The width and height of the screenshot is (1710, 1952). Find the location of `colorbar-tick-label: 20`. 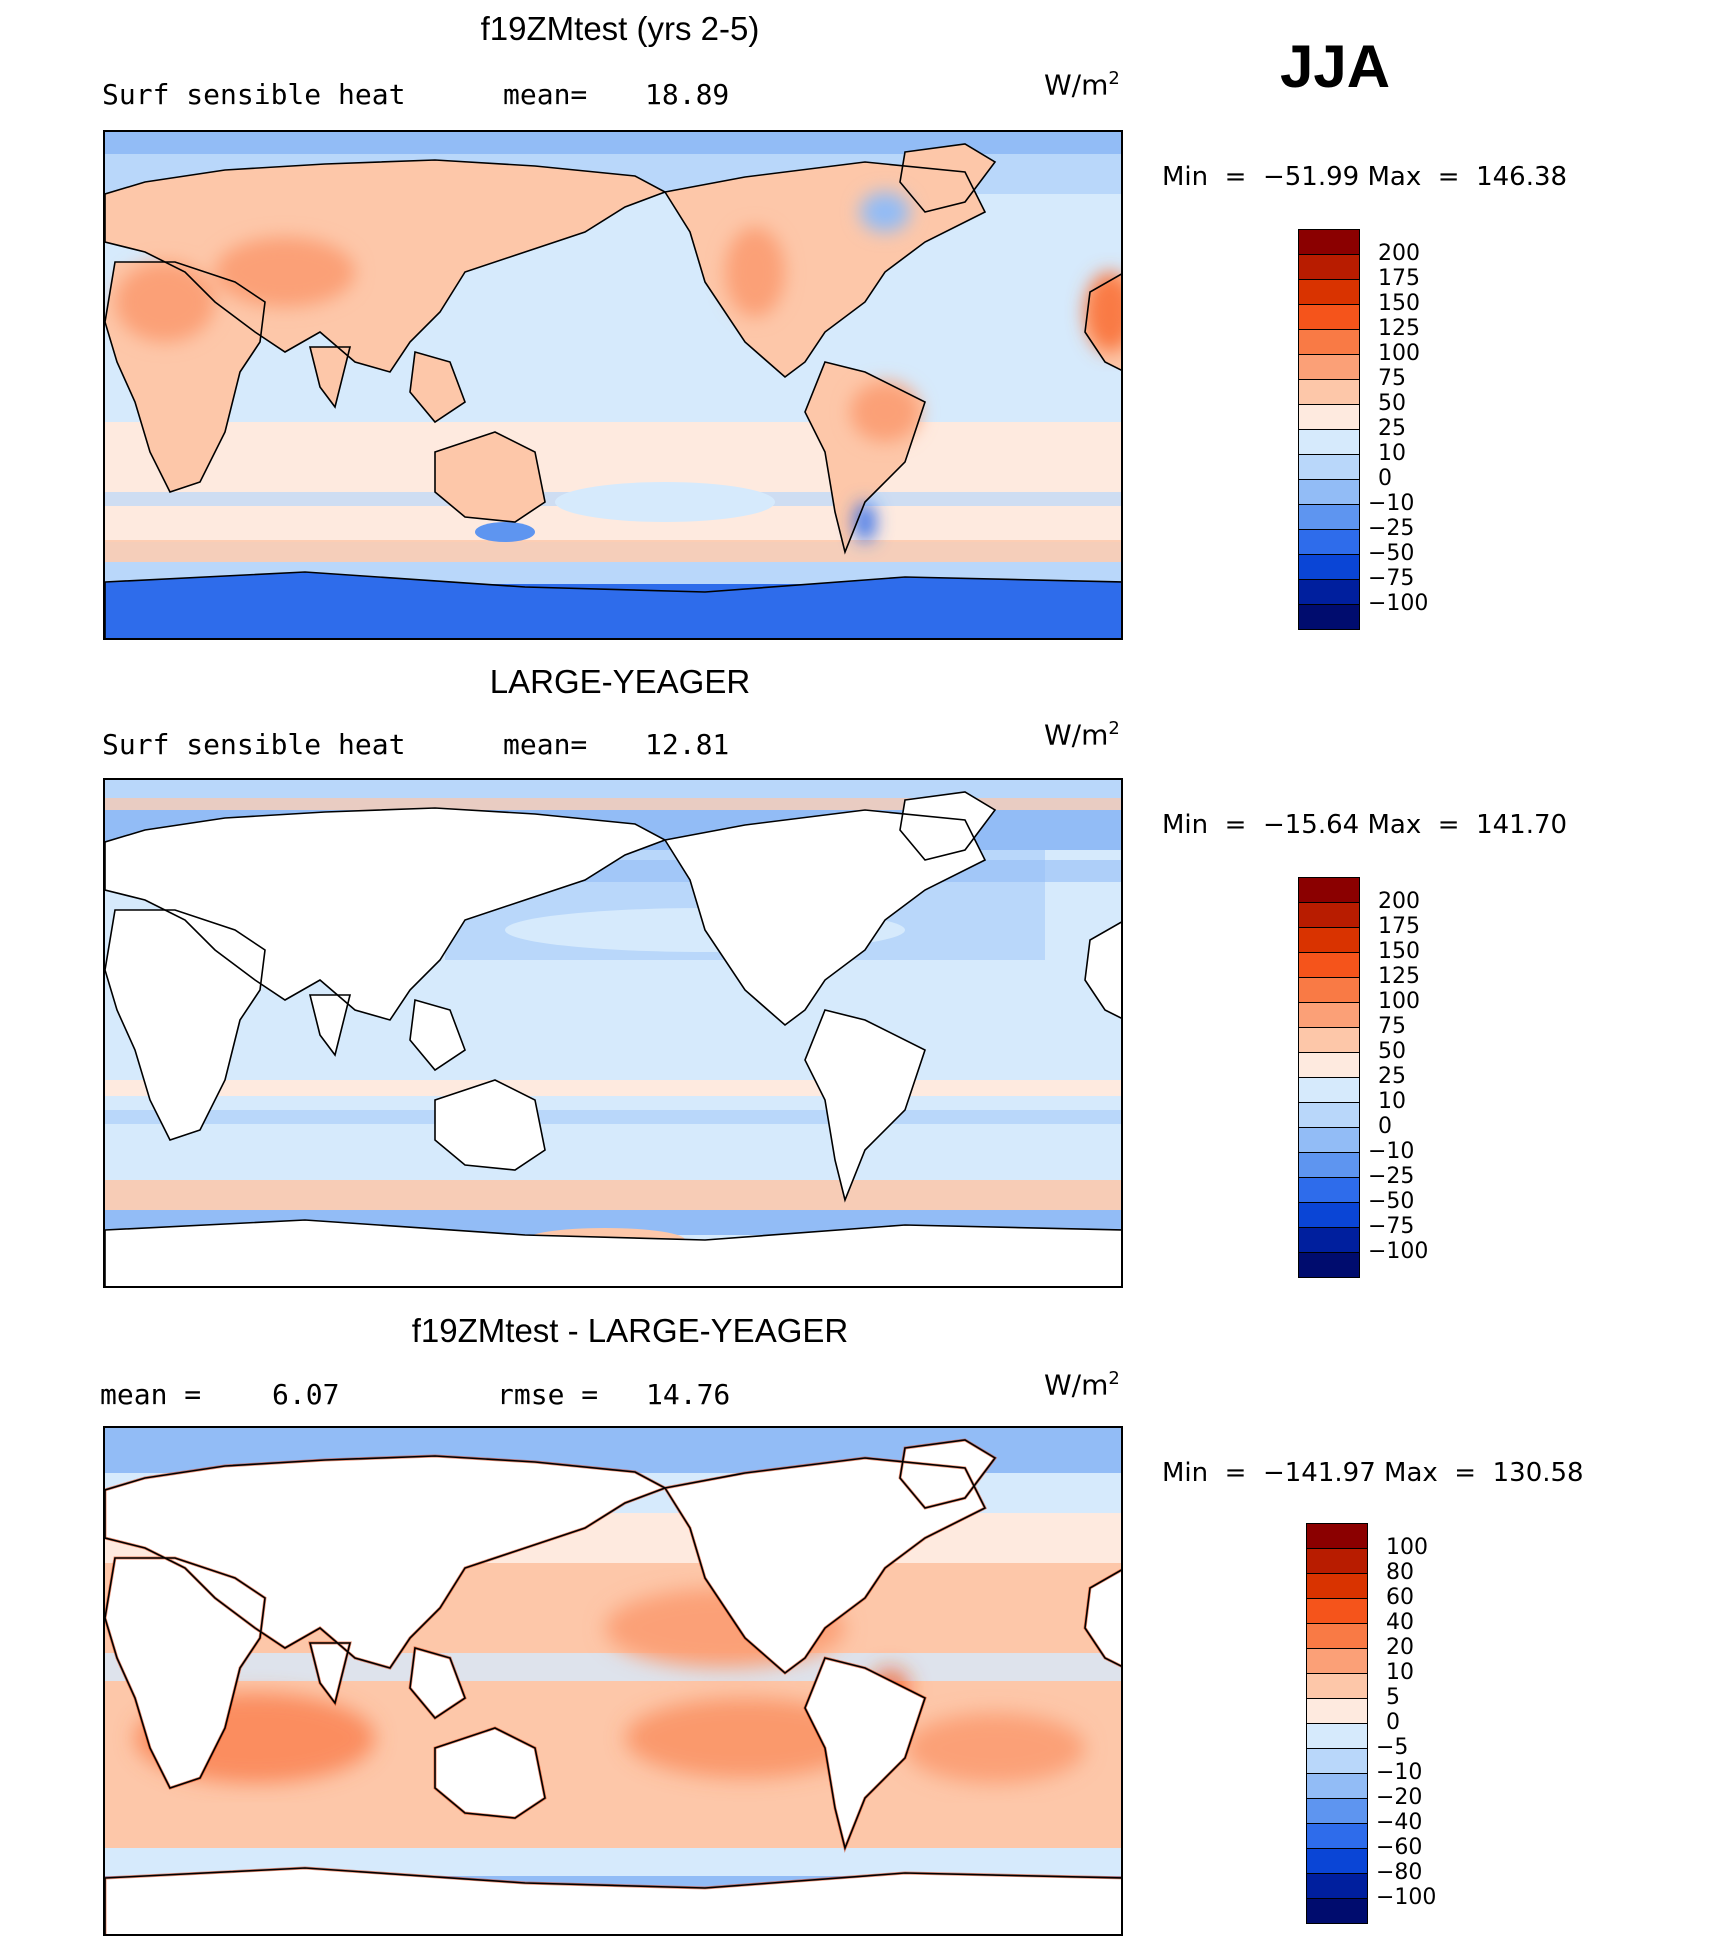

colorbar-tick-label: 20 is located at coordinates (1400, 1647).